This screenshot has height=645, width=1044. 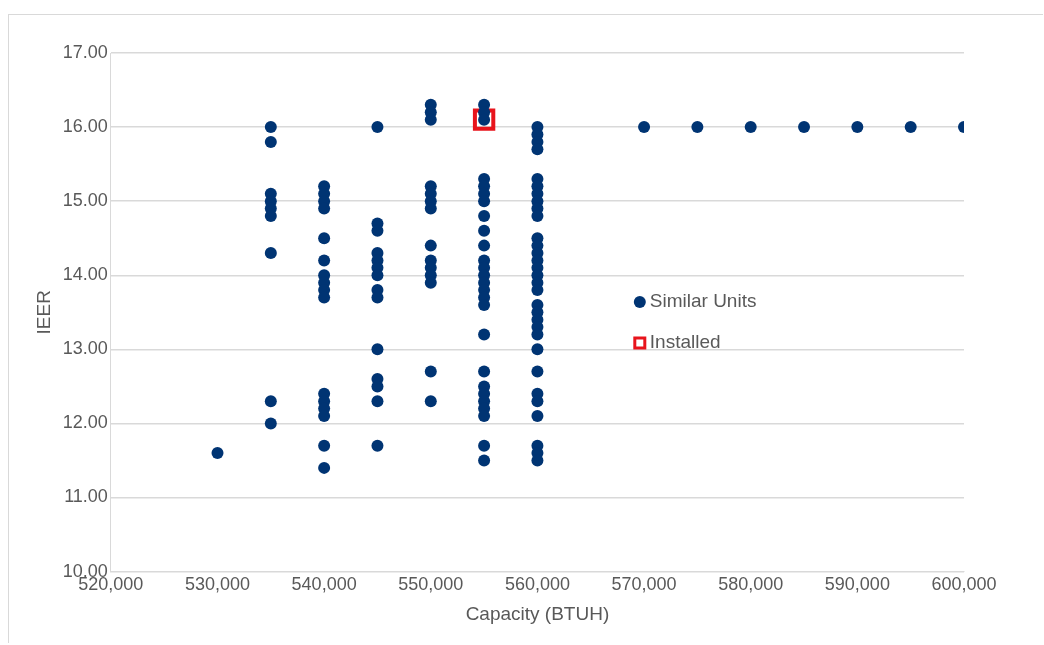 I want to click on y-tick-label: 17.00, so click(x=85, y=51).